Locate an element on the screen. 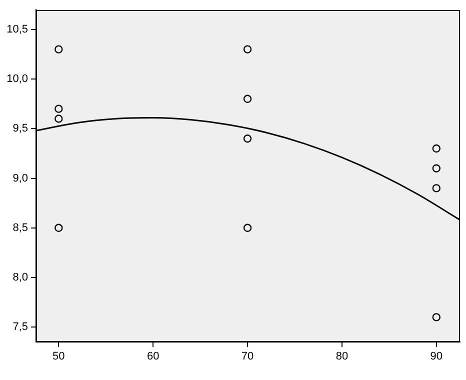 This screenshot has width=466, height=380. y-tick-label: 10,0 is located at coordinates (17, 79).